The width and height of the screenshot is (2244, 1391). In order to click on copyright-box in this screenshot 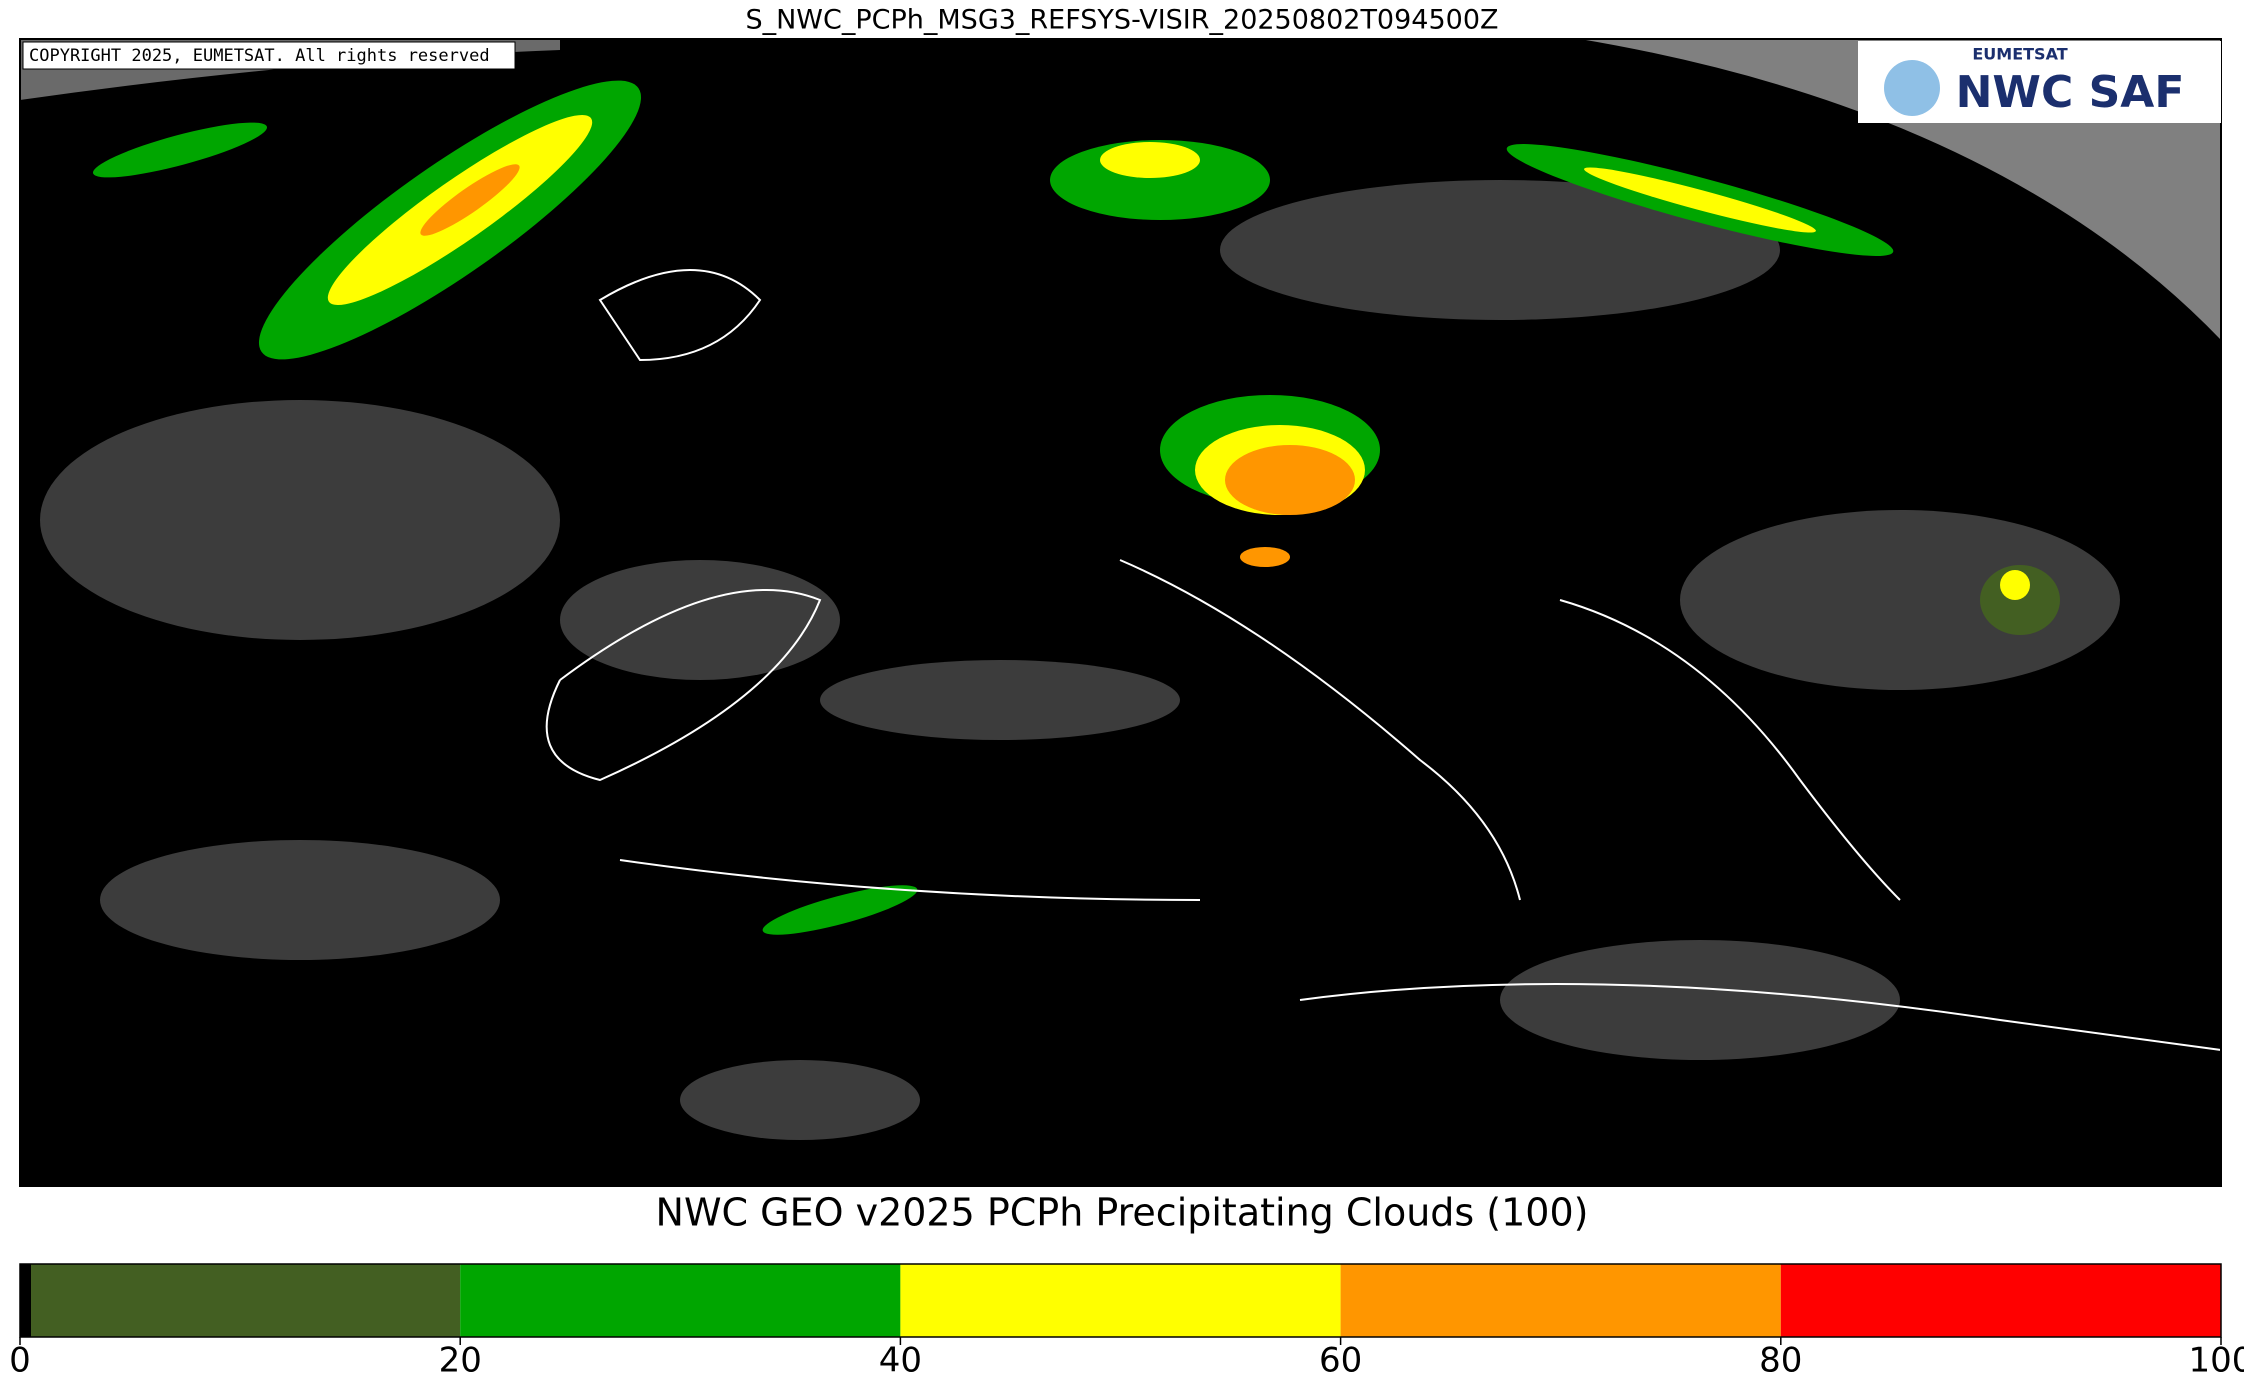, I will do `click(269, 55)`.